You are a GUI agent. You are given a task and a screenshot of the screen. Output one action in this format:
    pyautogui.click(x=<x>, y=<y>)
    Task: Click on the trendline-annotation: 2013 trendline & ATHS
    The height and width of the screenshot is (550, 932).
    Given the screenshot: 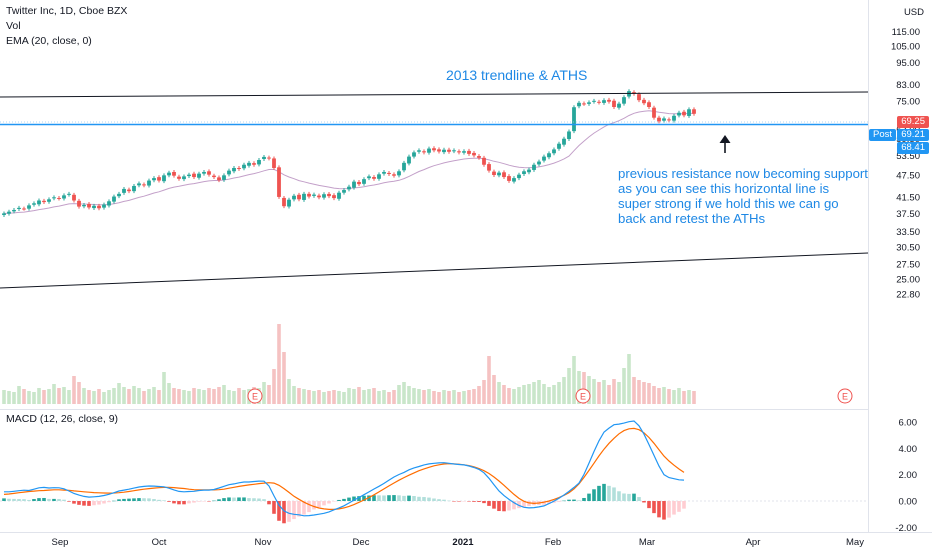 What is the action you would take?
    pyautogui.click(x=517, y=75)
    